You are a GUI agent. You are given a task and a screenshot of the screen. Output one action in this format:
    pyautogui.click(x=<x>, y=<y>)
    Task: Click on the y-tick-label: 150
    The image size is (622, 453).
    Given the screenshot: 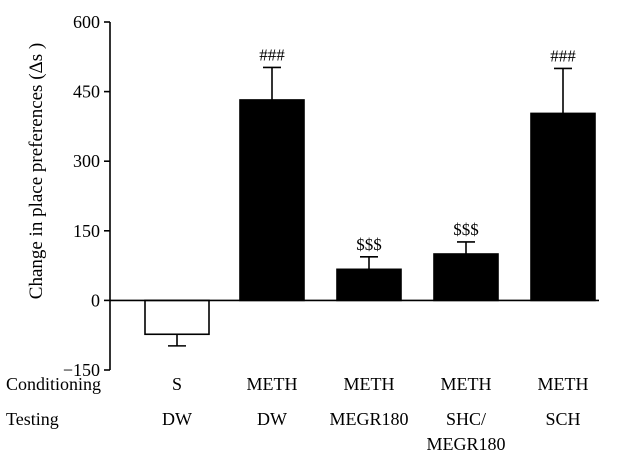 What is the action you would take?
    pyautogui.click(x=86, y=231)
    